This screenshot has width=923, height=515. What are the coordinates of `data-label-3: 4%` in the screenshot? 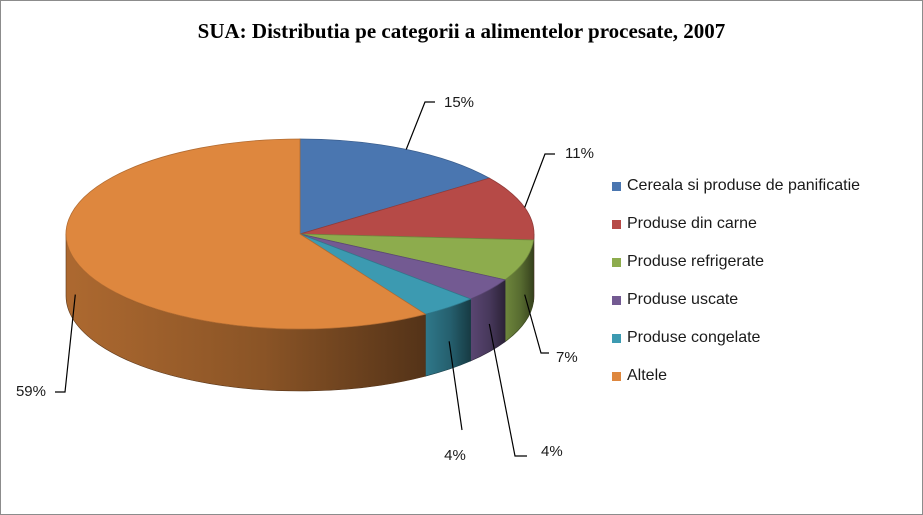 It's located at (552, 451).